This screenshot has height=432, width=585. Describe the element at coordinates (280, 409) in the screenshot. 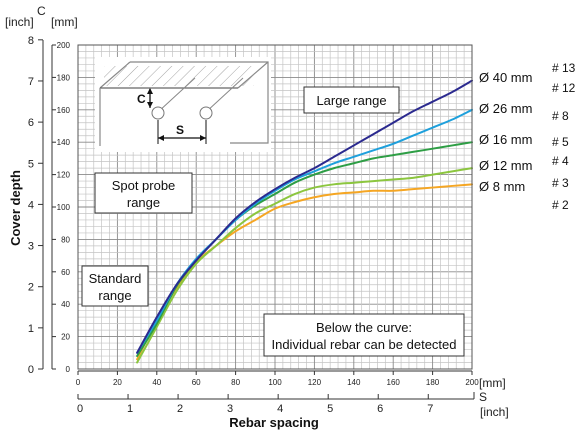

I see `x-inch-tick-label: 4` at that location.